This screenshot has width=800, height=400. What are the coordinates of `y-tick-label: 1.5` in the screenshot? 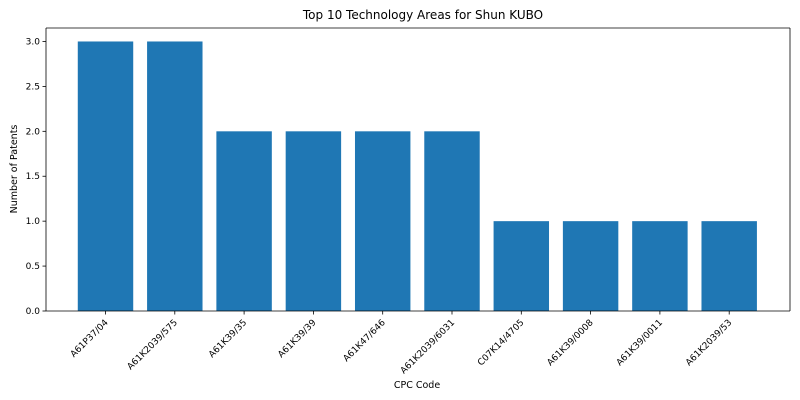 It's located at (33, 177).